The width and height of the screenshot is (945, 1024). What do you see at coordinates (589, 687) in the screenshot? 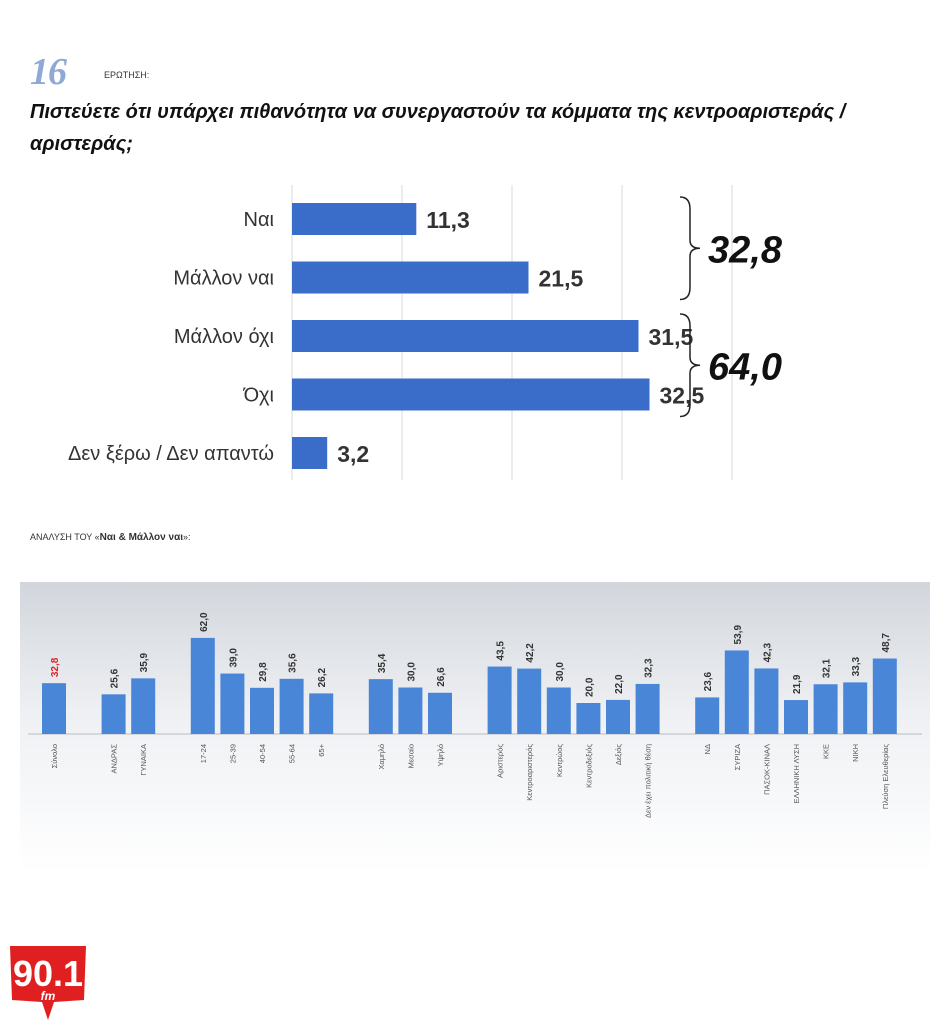
I see `data-label: 20,0` at bounding box center [589, 687].